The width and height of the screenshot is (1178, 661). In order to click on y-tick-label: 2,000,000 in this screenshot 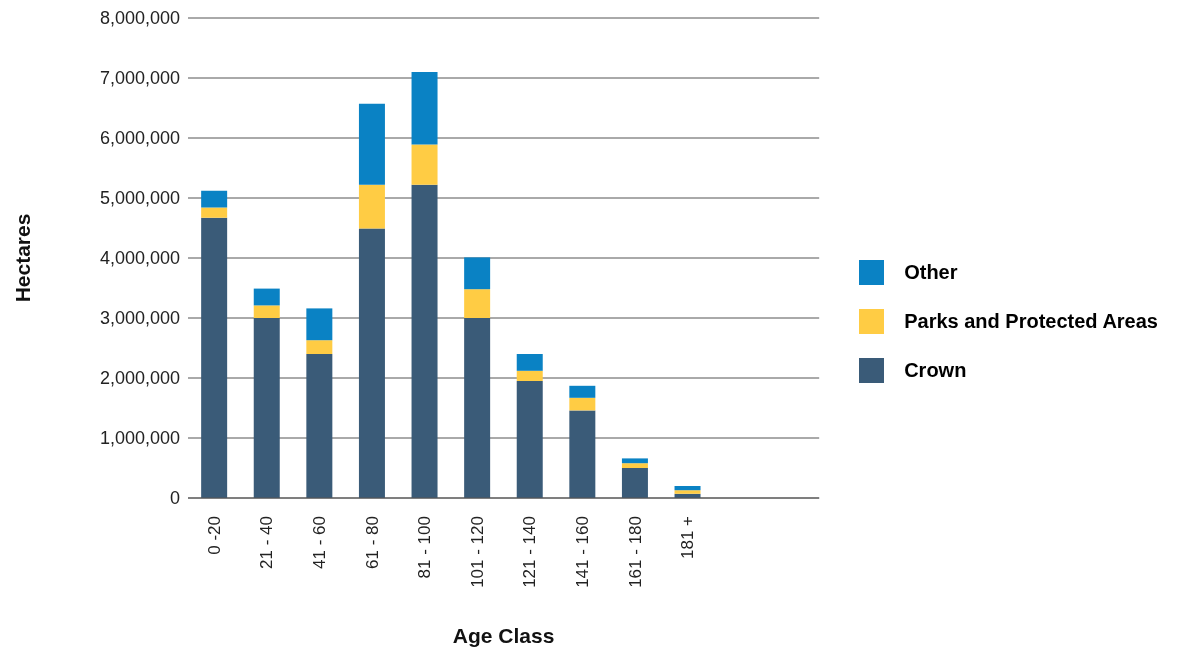, I will do `click(139, 378)`.